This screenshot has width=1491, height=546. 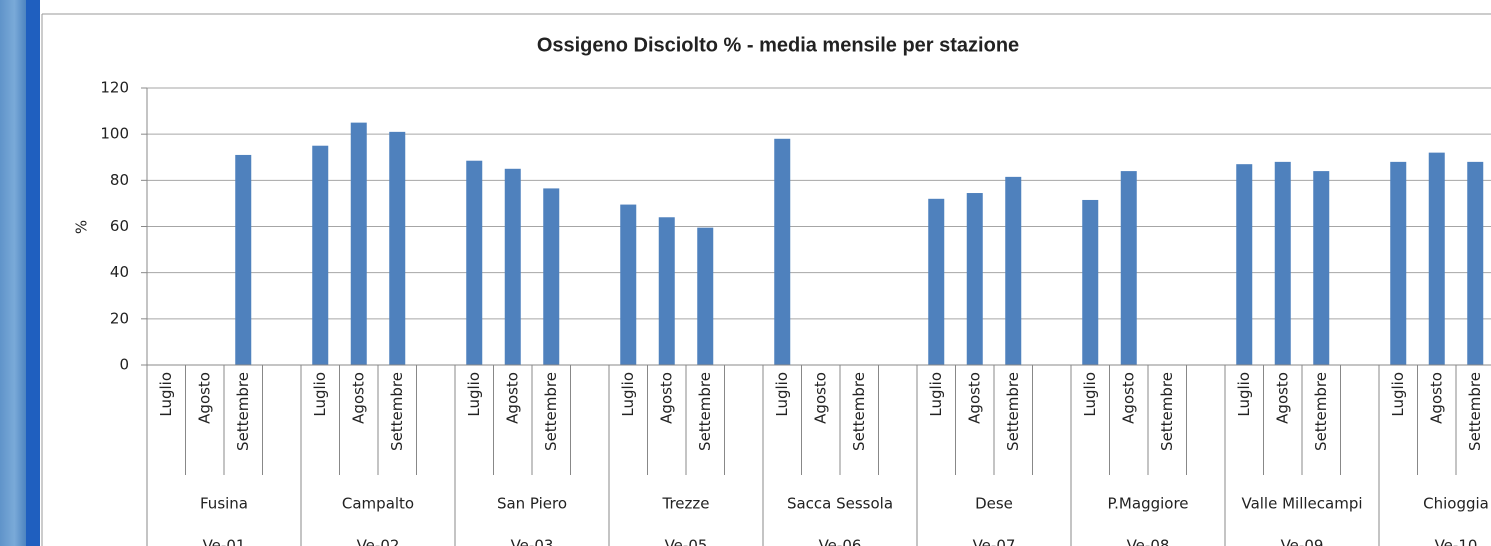 I want to click on group-label: P.Maggiore, so click(x=1147, y=504).